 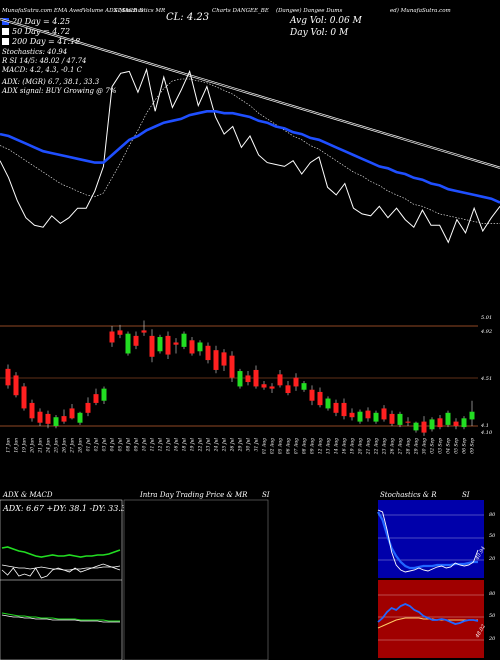 What do you see at coordinates (329, 446) in the screenshot?
I see `x-tick-label: 13 Aug` at bounding box center [329, 446].